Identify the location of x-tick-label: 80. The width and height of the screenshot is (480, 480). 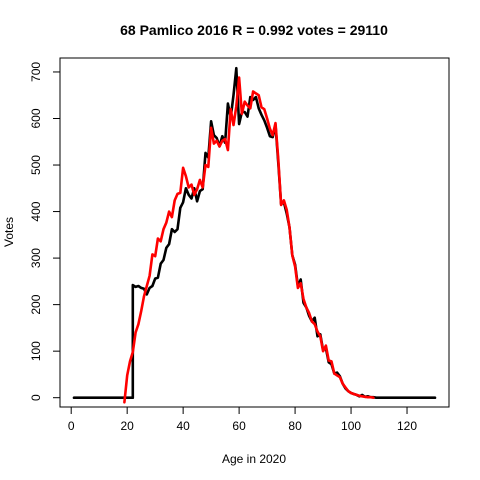
(295, 426).